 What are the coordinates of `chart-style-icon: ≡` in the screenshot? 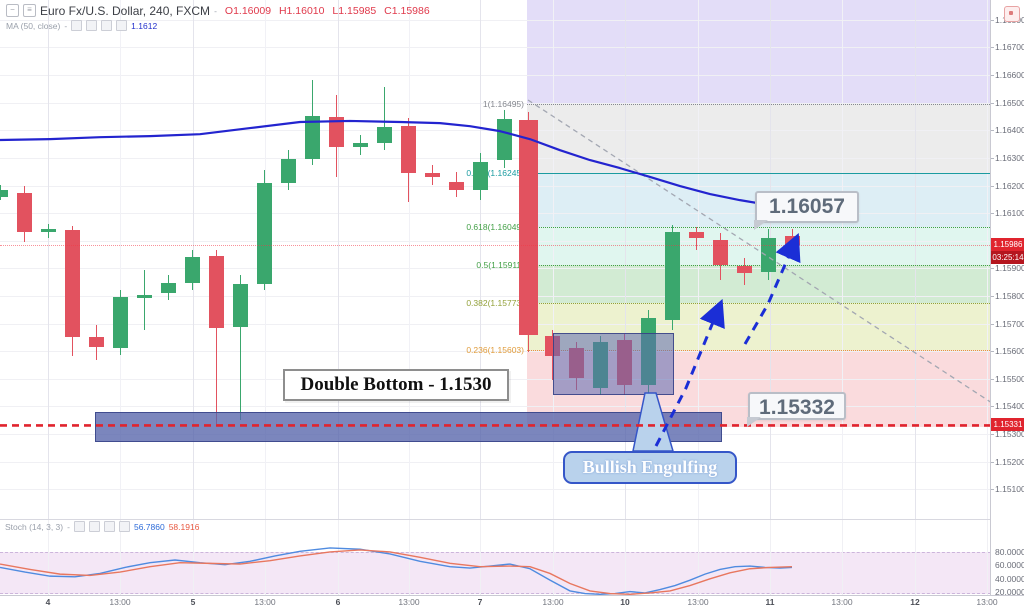 It's located at (29, 10).